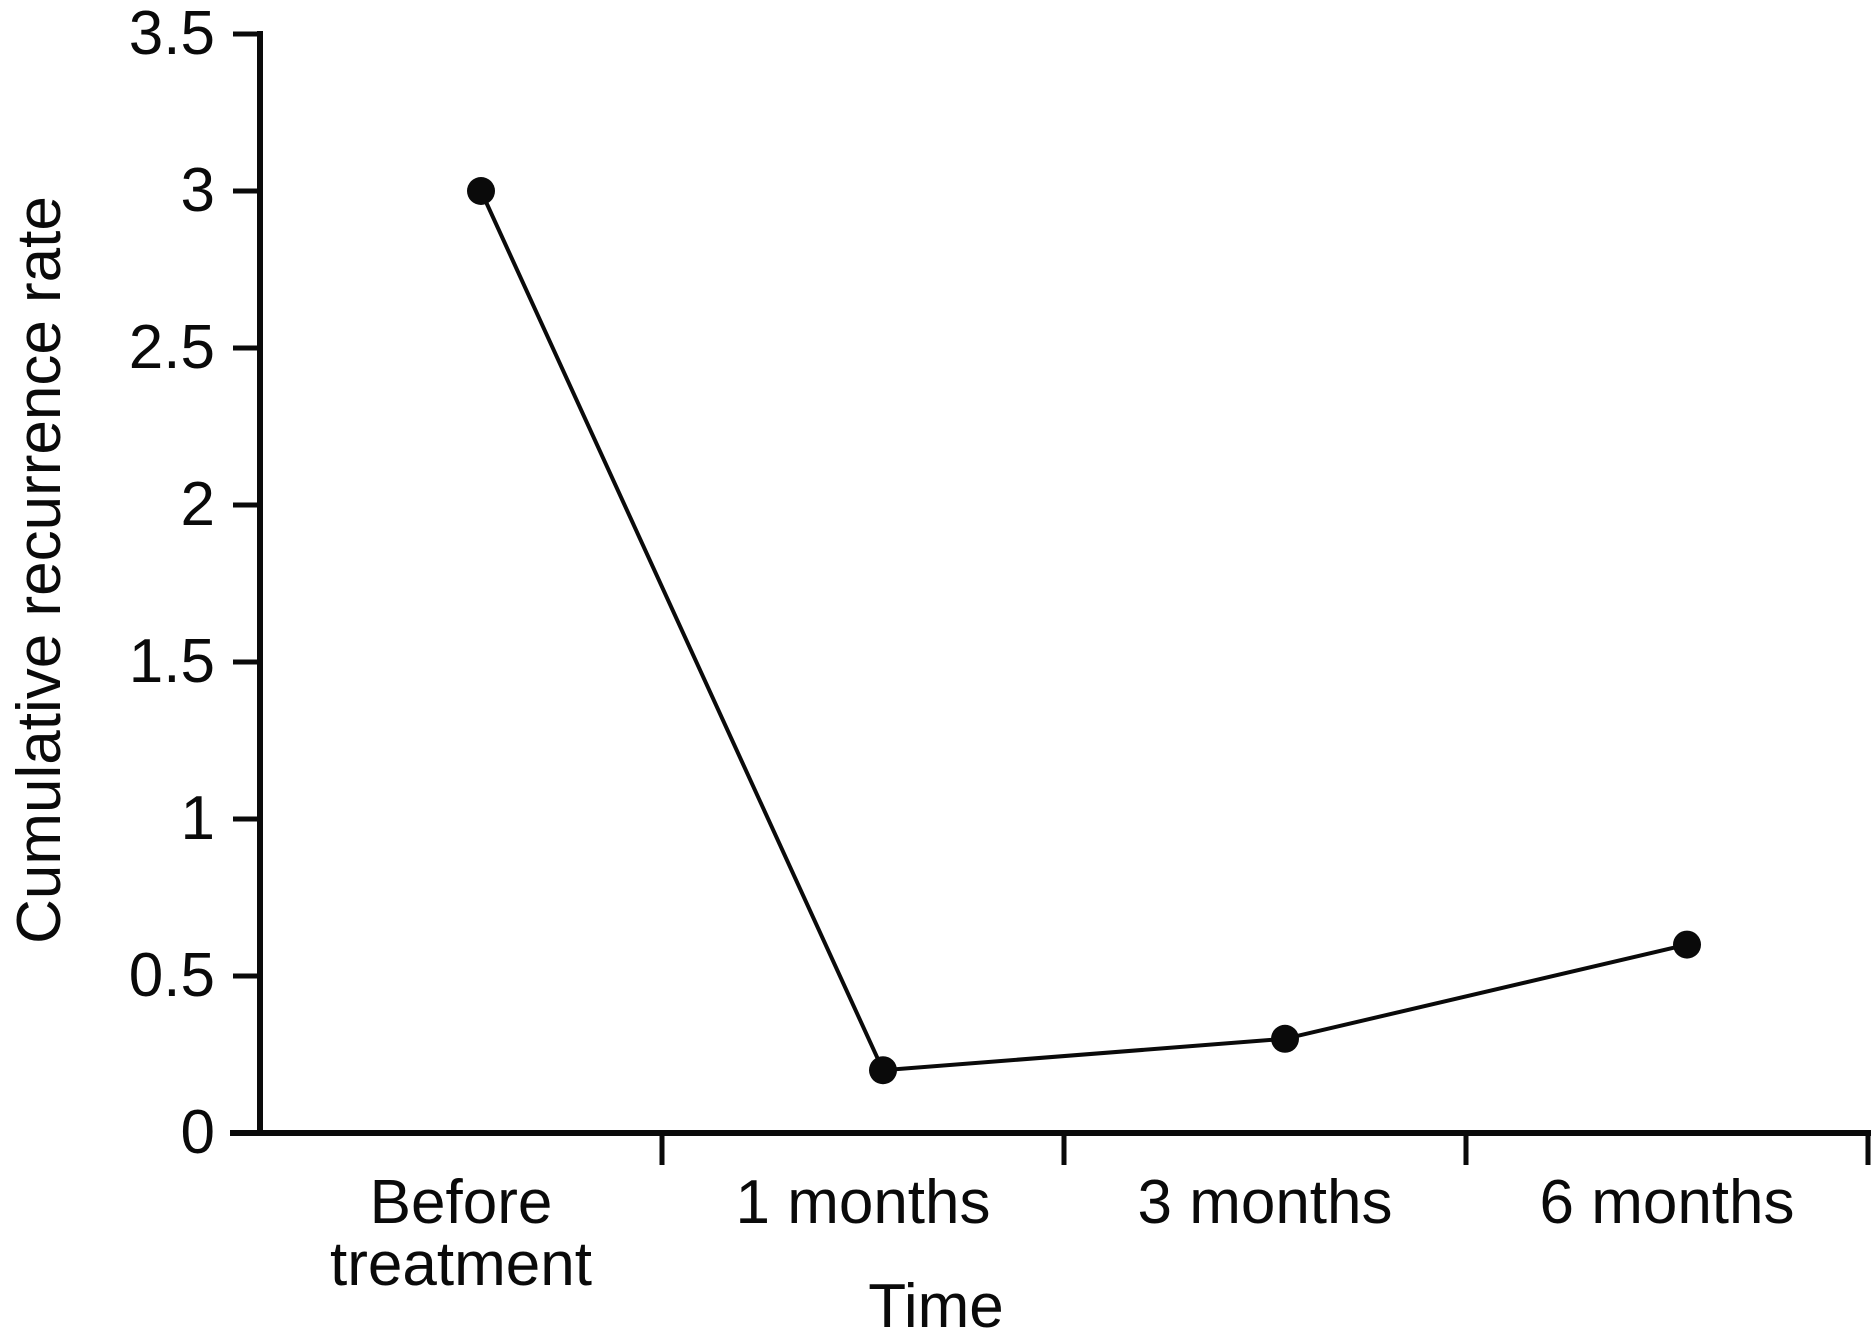 This screenshot has height=1342, width=1873. Describe the element at coordinates (171, 975) in the screenshot. I see `y-tick-label: 0.5` at that location.